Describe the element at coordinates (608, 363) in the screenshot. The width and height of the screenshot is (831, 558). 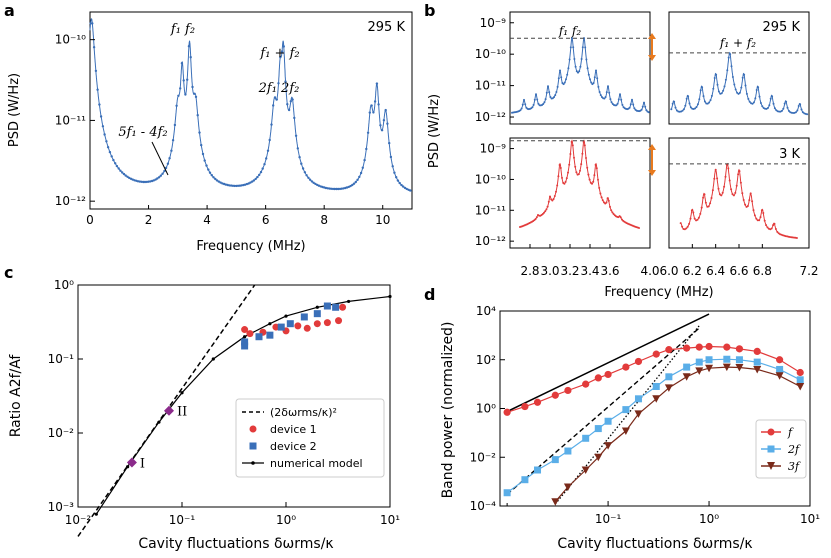
I see `panel-d-asymptote-f` at that location.